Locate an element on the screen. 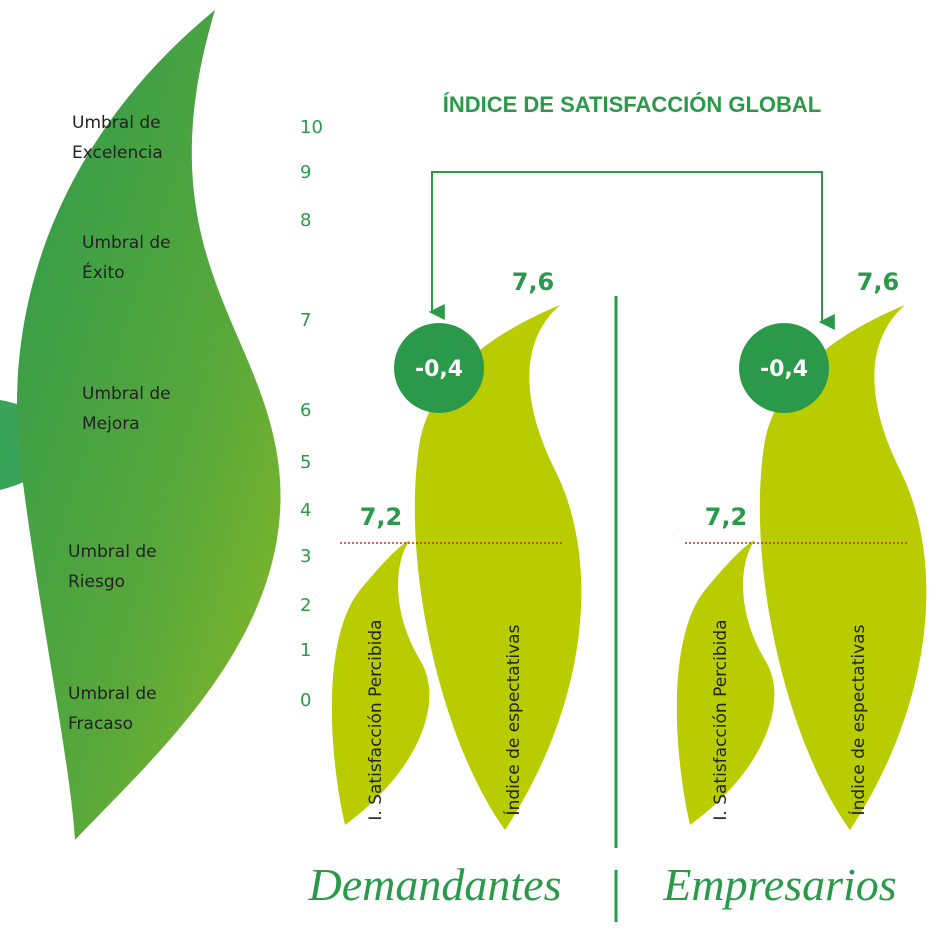  threshold-label: Excelencia is located at coordinates (117, 153).